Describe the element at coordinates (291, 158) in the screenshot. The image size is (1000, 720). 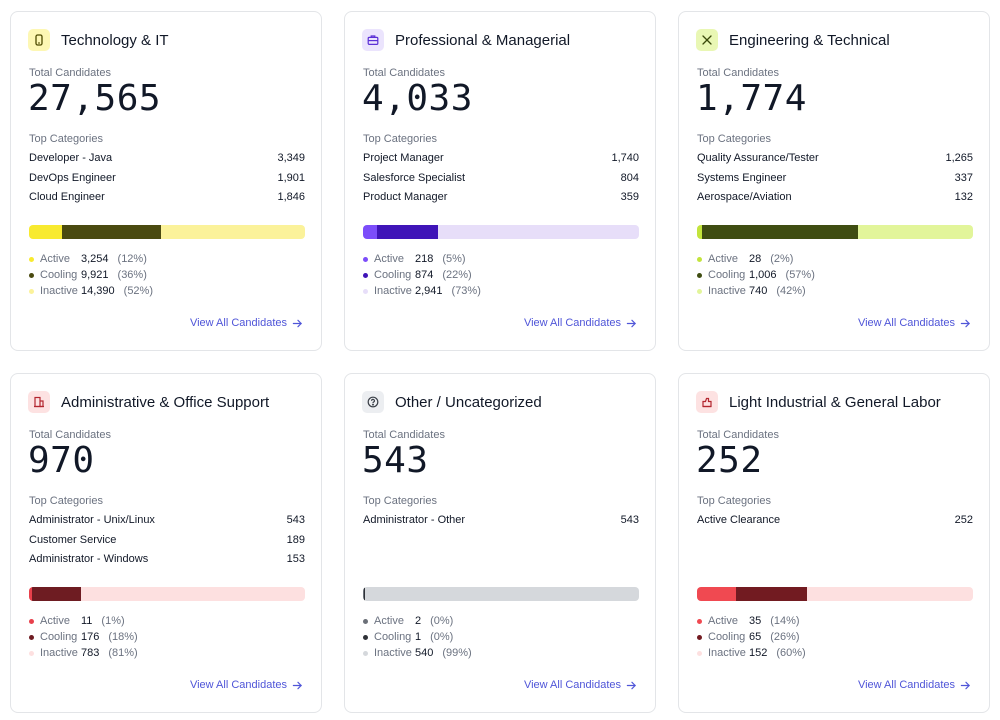
I see `category-count: 3,349` at that location.